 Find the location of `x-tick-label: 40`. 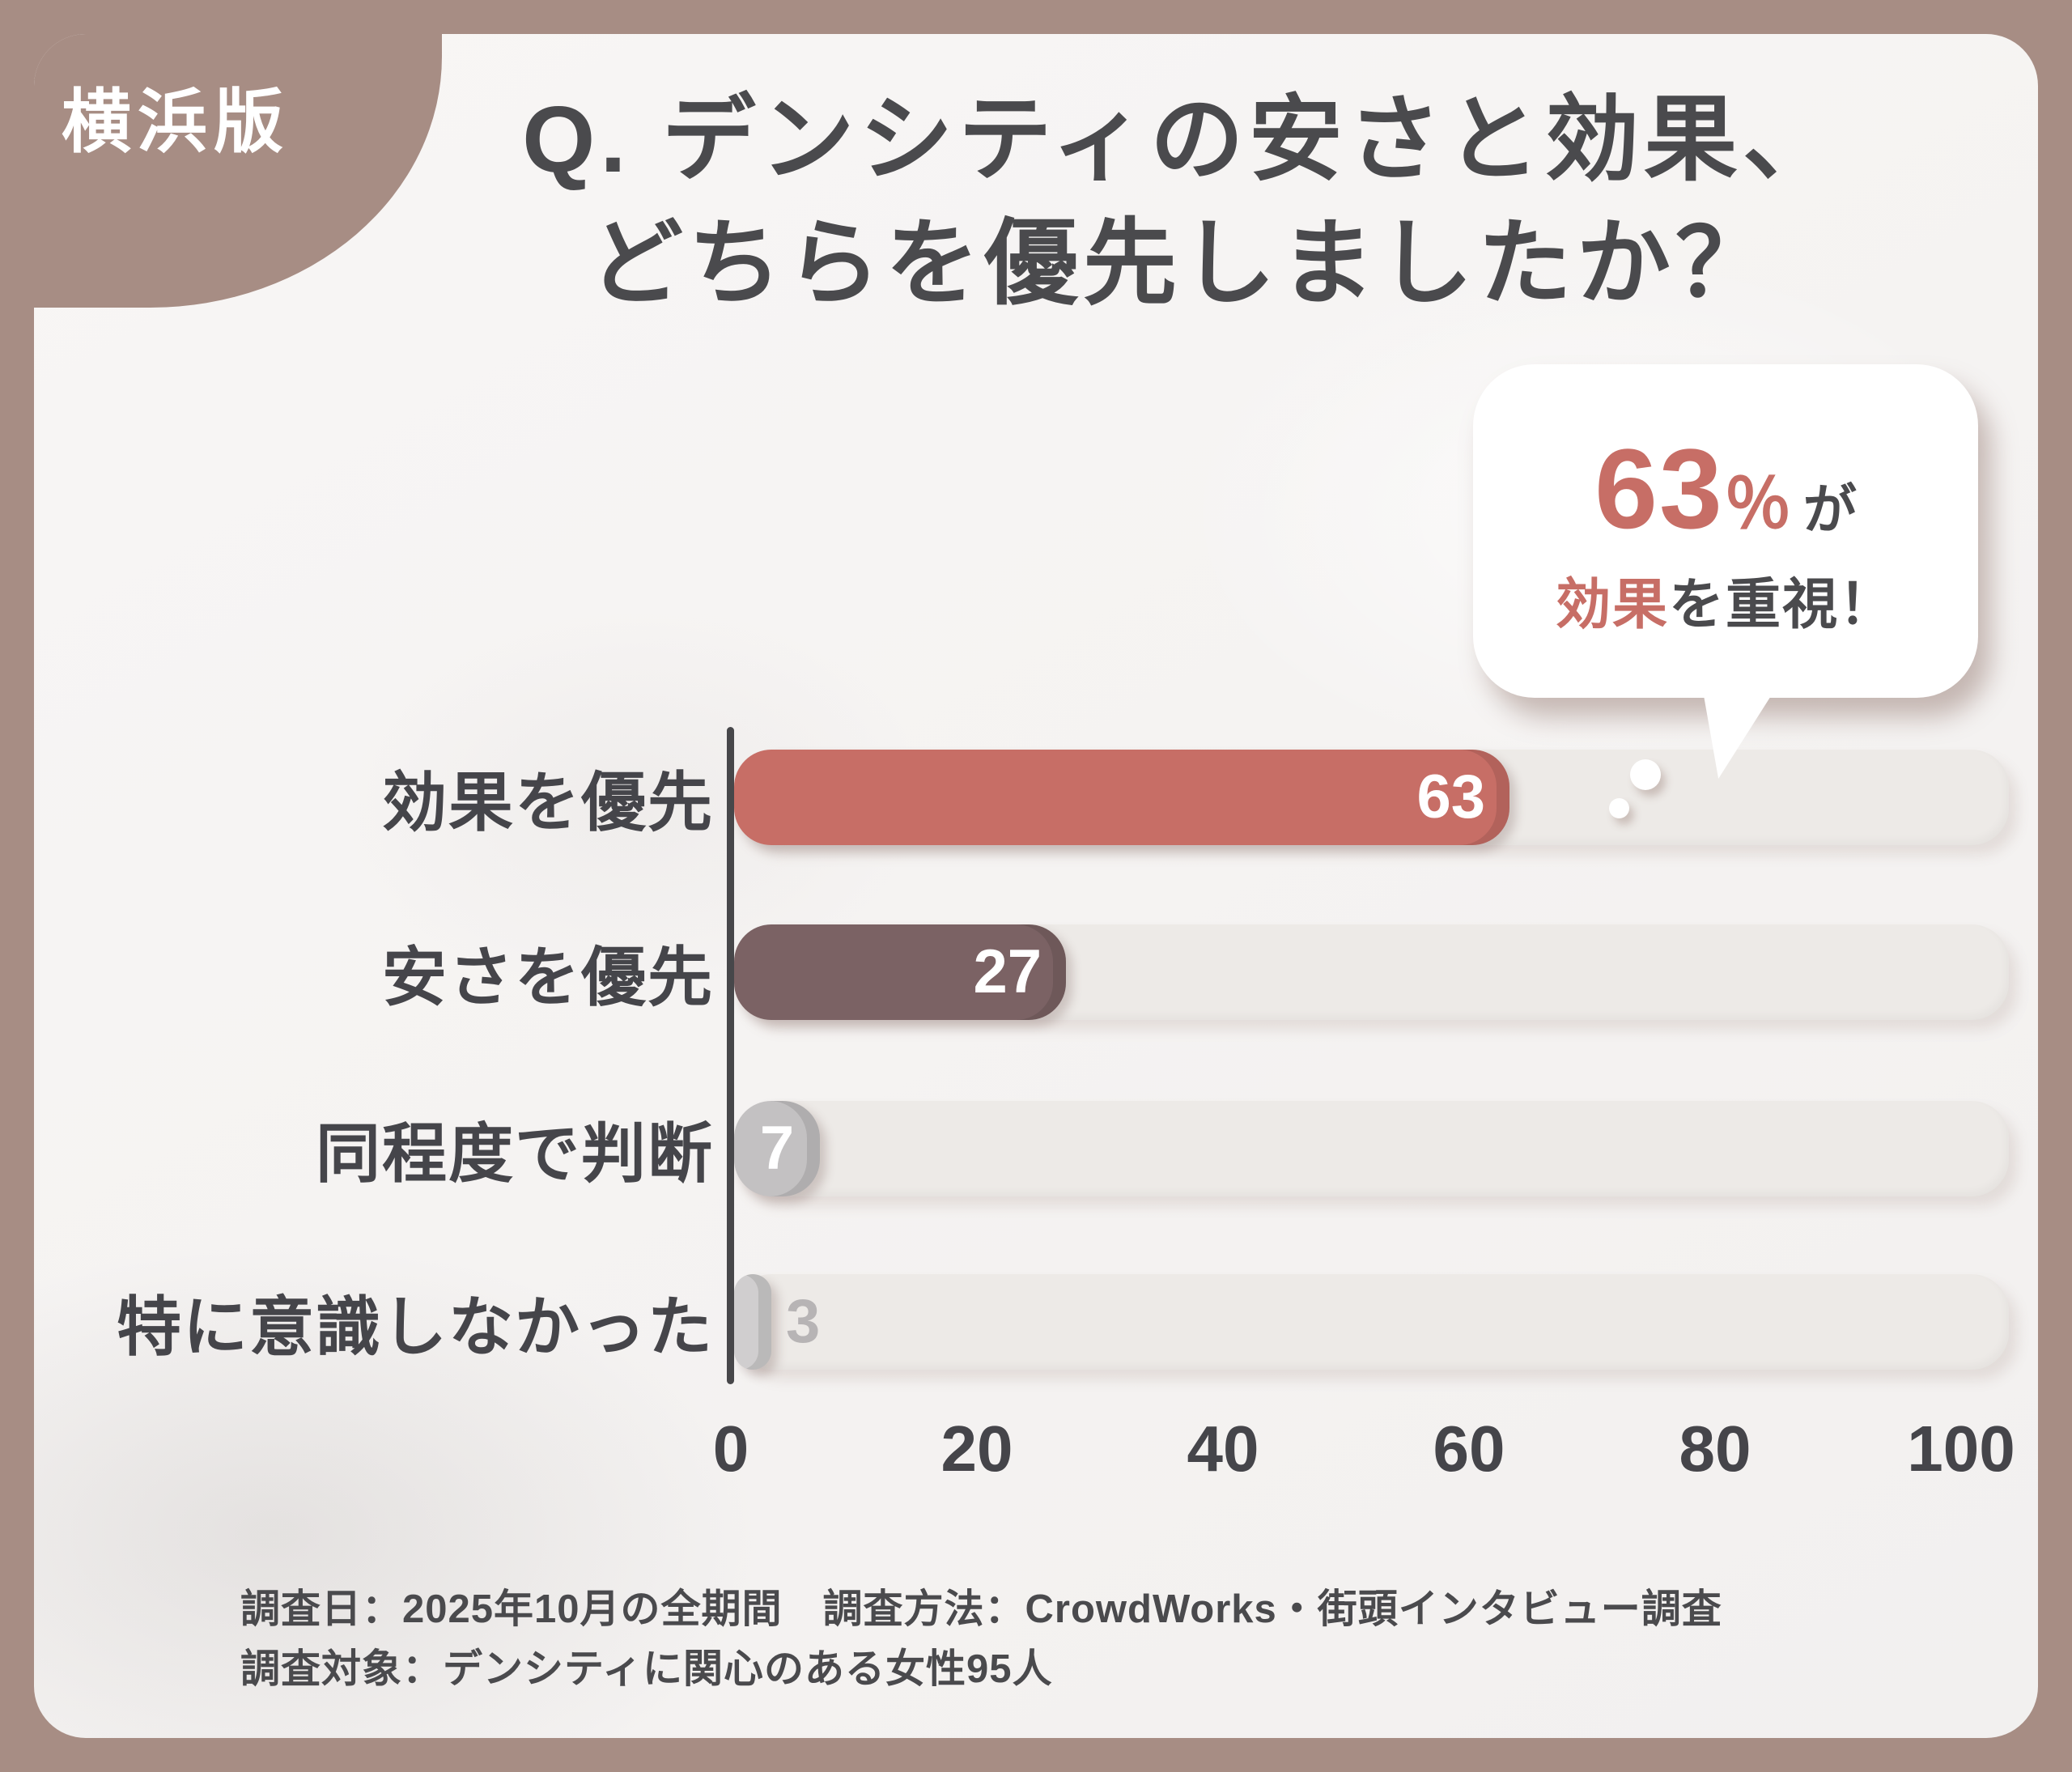

x-tick-label: 40 is located at coordinates (1223, 1449).